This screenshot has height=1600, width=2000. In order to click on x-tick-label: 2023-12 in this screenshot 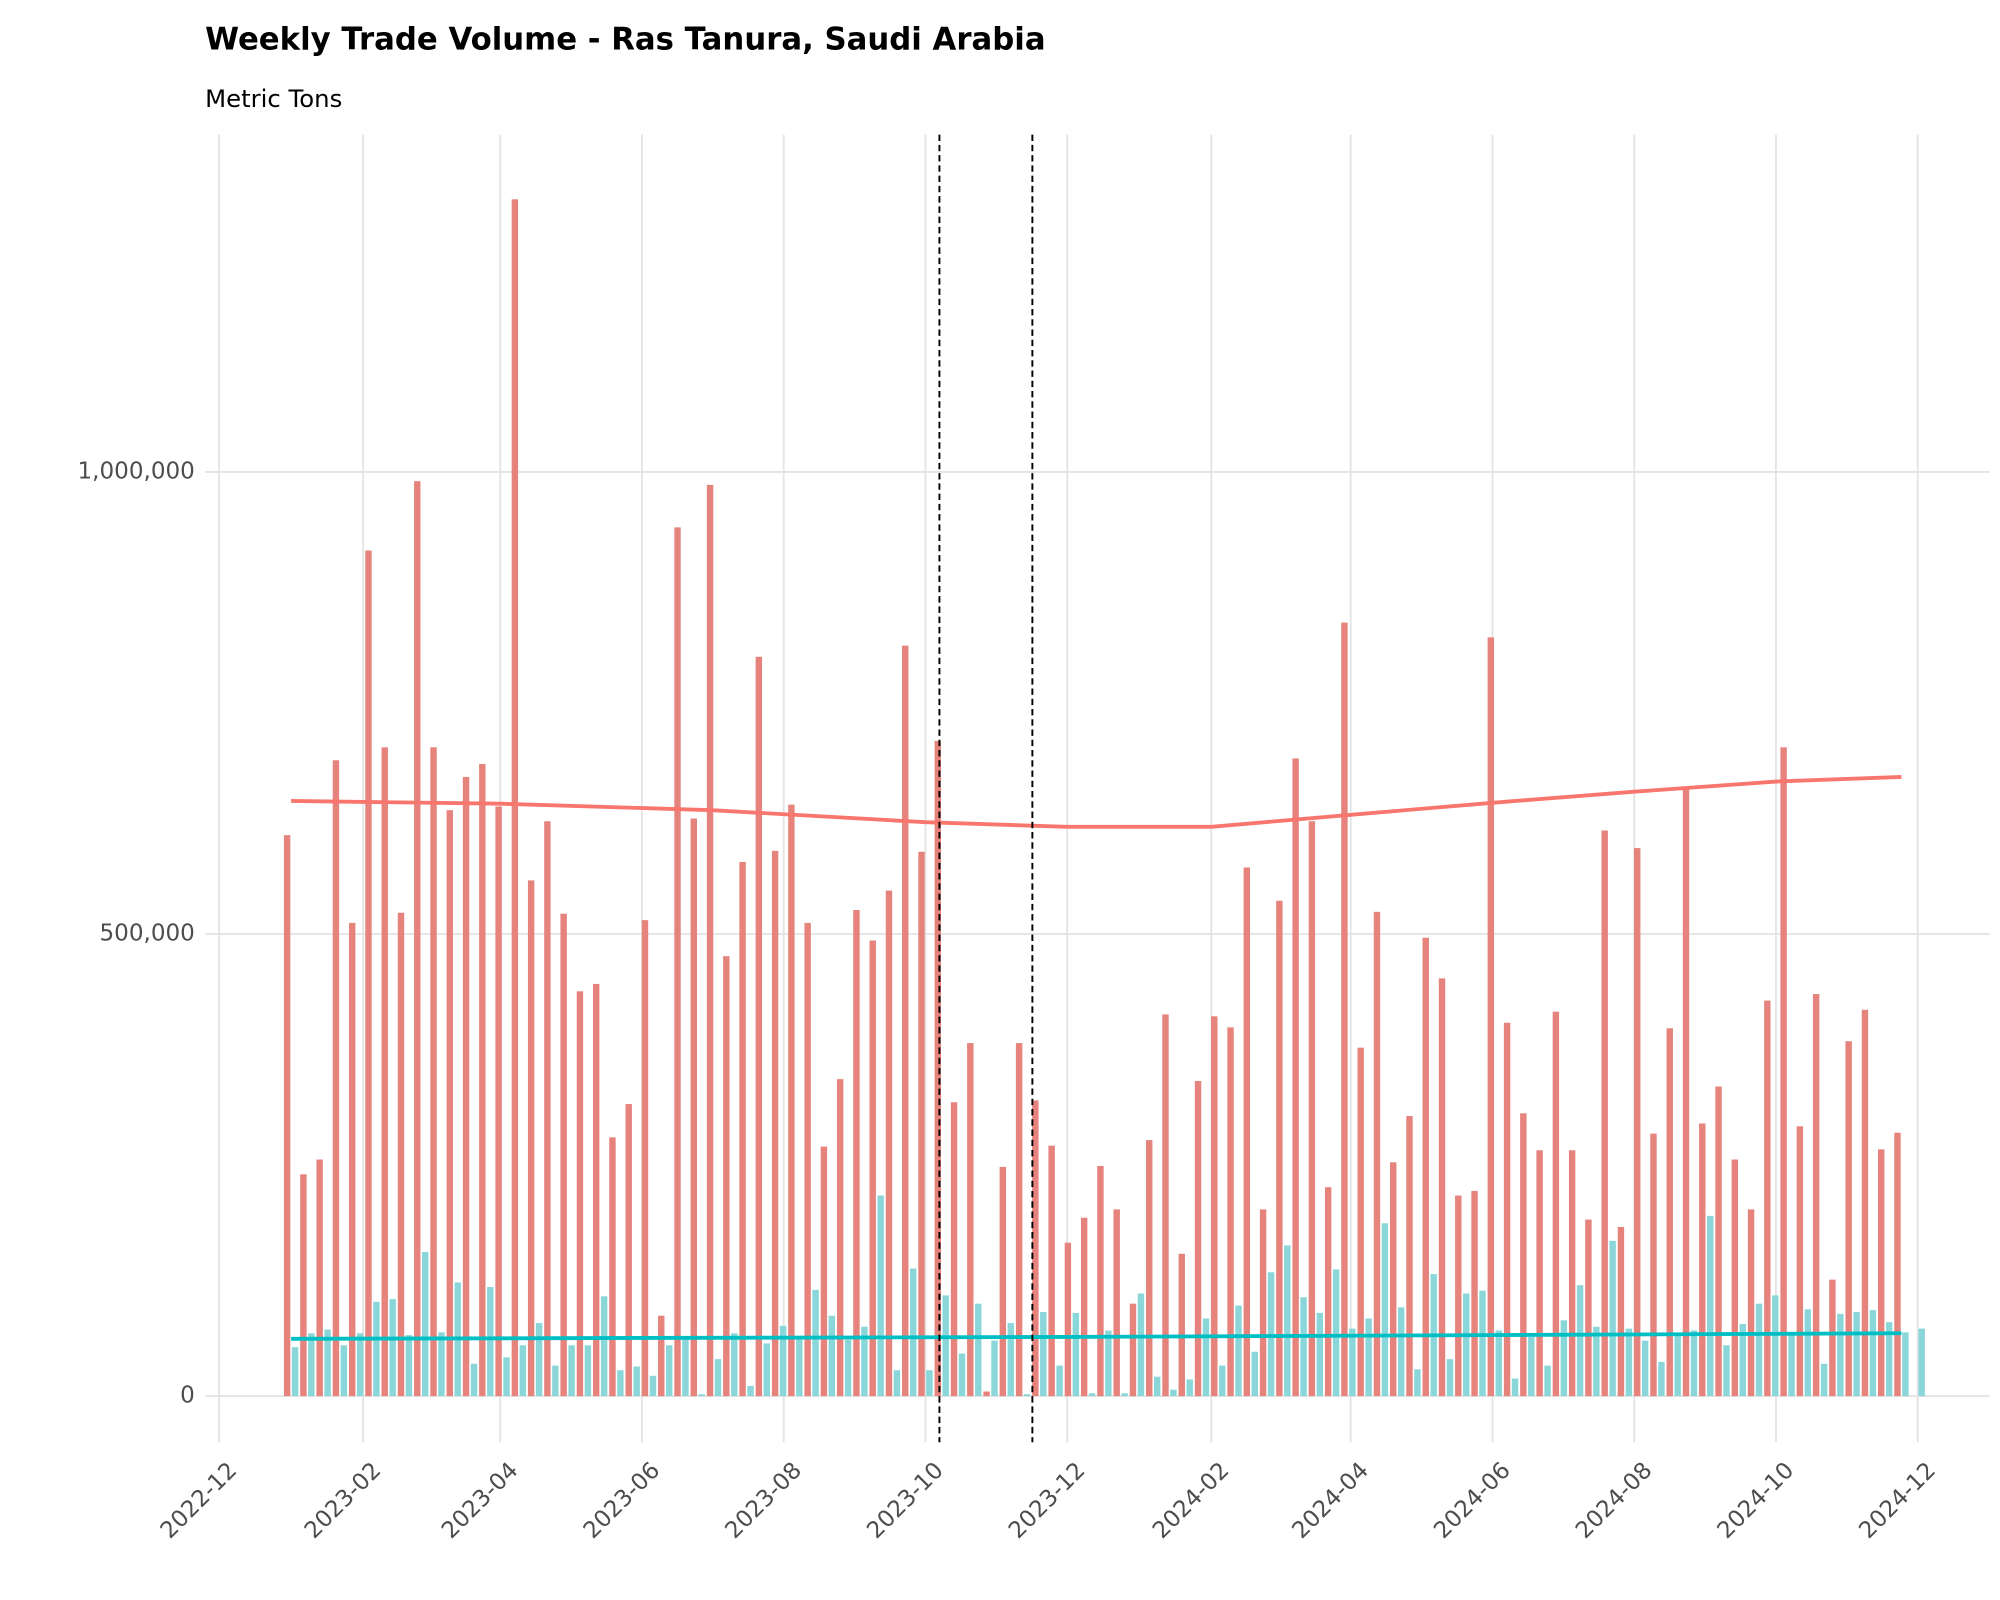, I will do `click(1047, 1500)`.